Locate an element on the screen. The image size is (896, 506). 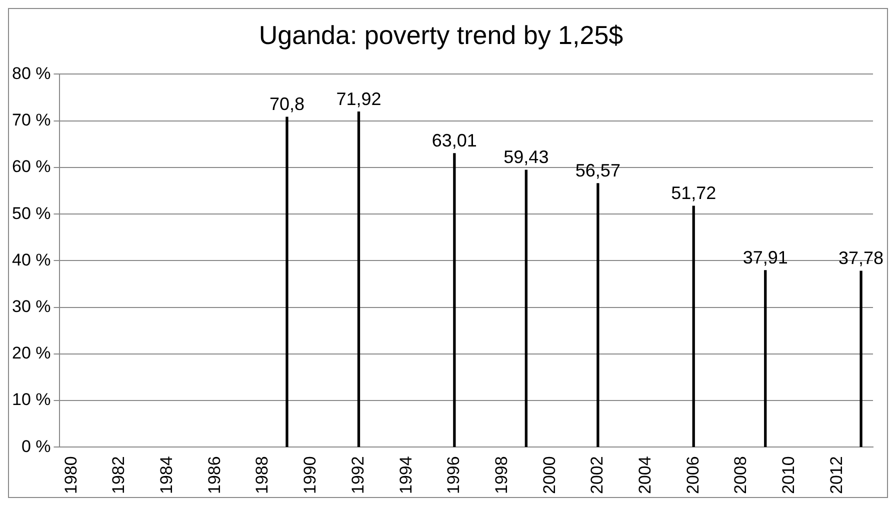
data-label: 56,57 is located at coordinates (597, 170).